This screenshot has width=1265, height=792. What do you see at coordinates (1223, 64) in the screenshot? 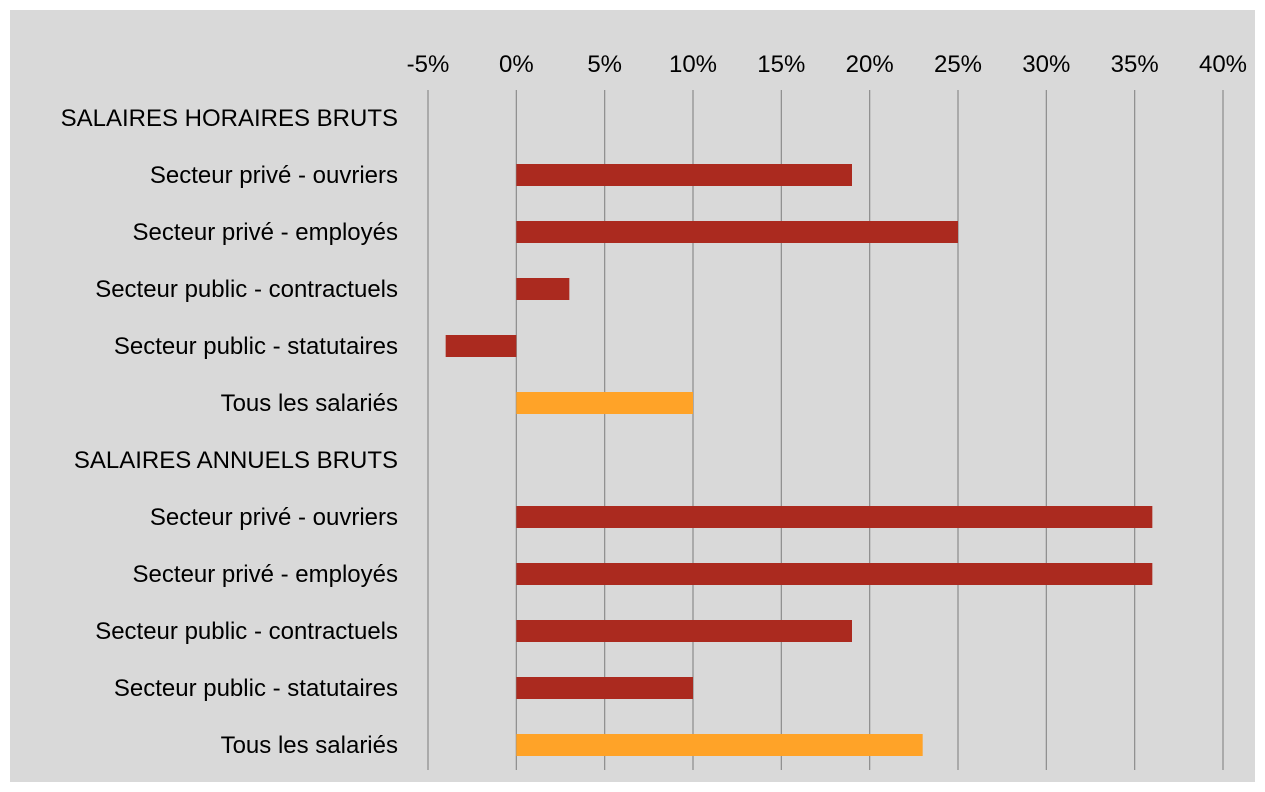
I see `x-tick-label: 40%` at bounding box center [1223, 64].